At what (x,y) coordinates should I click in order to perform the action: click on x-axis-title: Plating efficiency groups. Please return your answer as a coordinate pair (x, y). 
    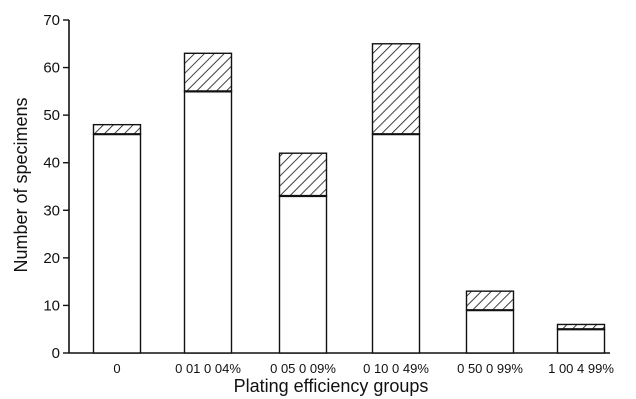
    Looking at the image, I should click on (331, 386).